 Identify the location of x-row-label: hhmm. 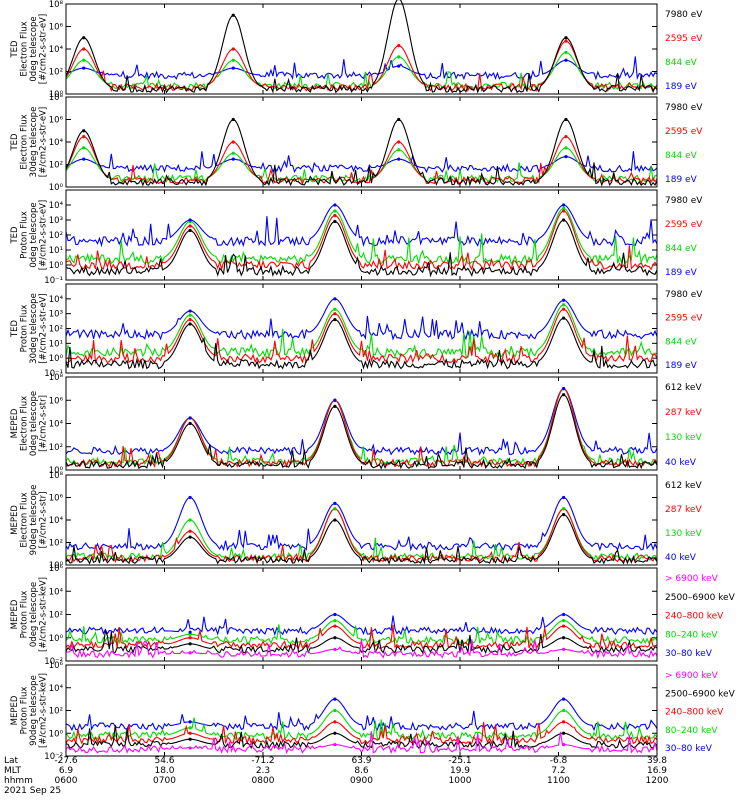
(18, 781).